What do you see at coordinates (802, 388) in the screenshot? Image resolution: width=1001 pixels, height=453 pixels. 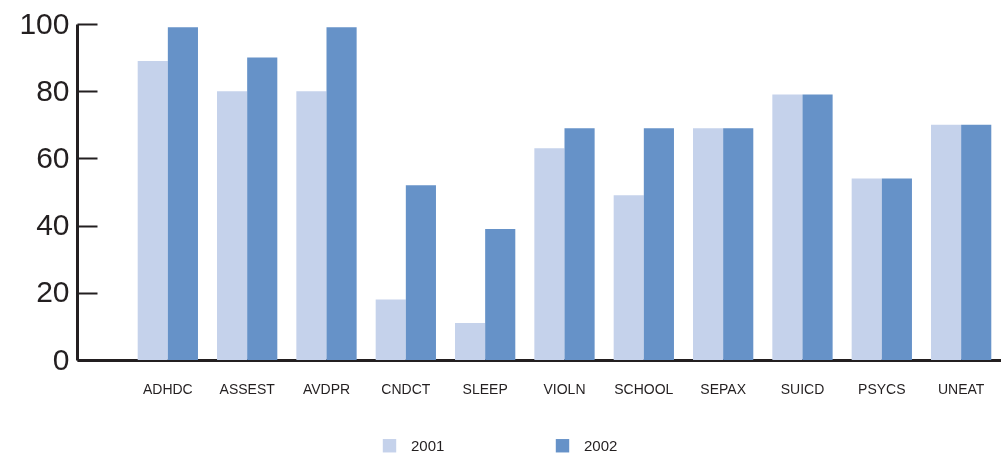 I see `x-tick-label: SUICD` at bounding box center [802, 388].